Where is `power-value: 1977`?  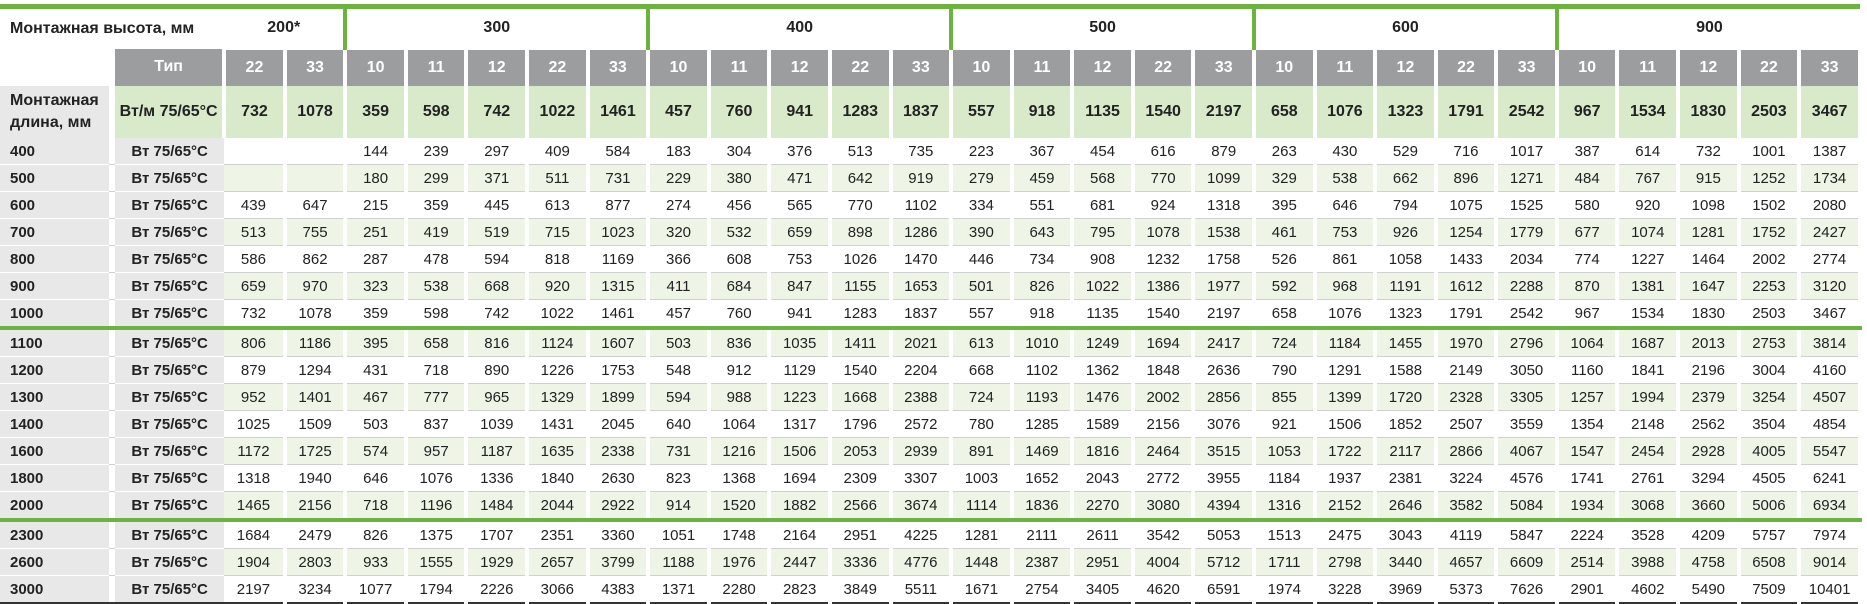
power-value: 1977 is located at coordinates (1224, 286).